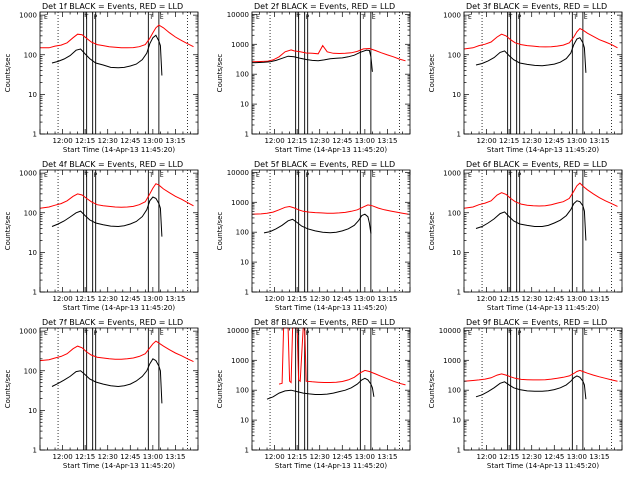  I want to click on panel-title: Det 5f BLACK = Events, RED = LLD, so click(324, 164).